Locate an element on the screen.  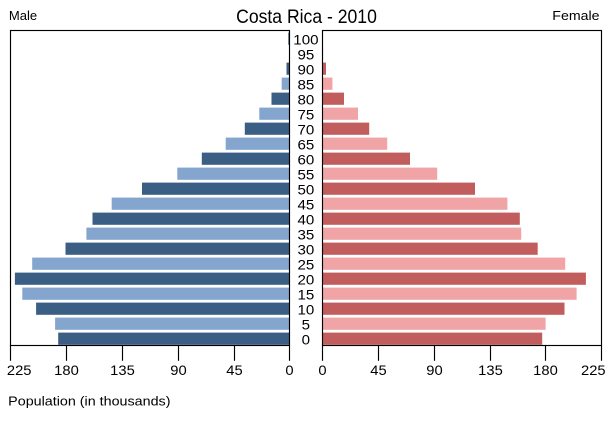
svg-text: 5 is located at coordinates (306, 324).